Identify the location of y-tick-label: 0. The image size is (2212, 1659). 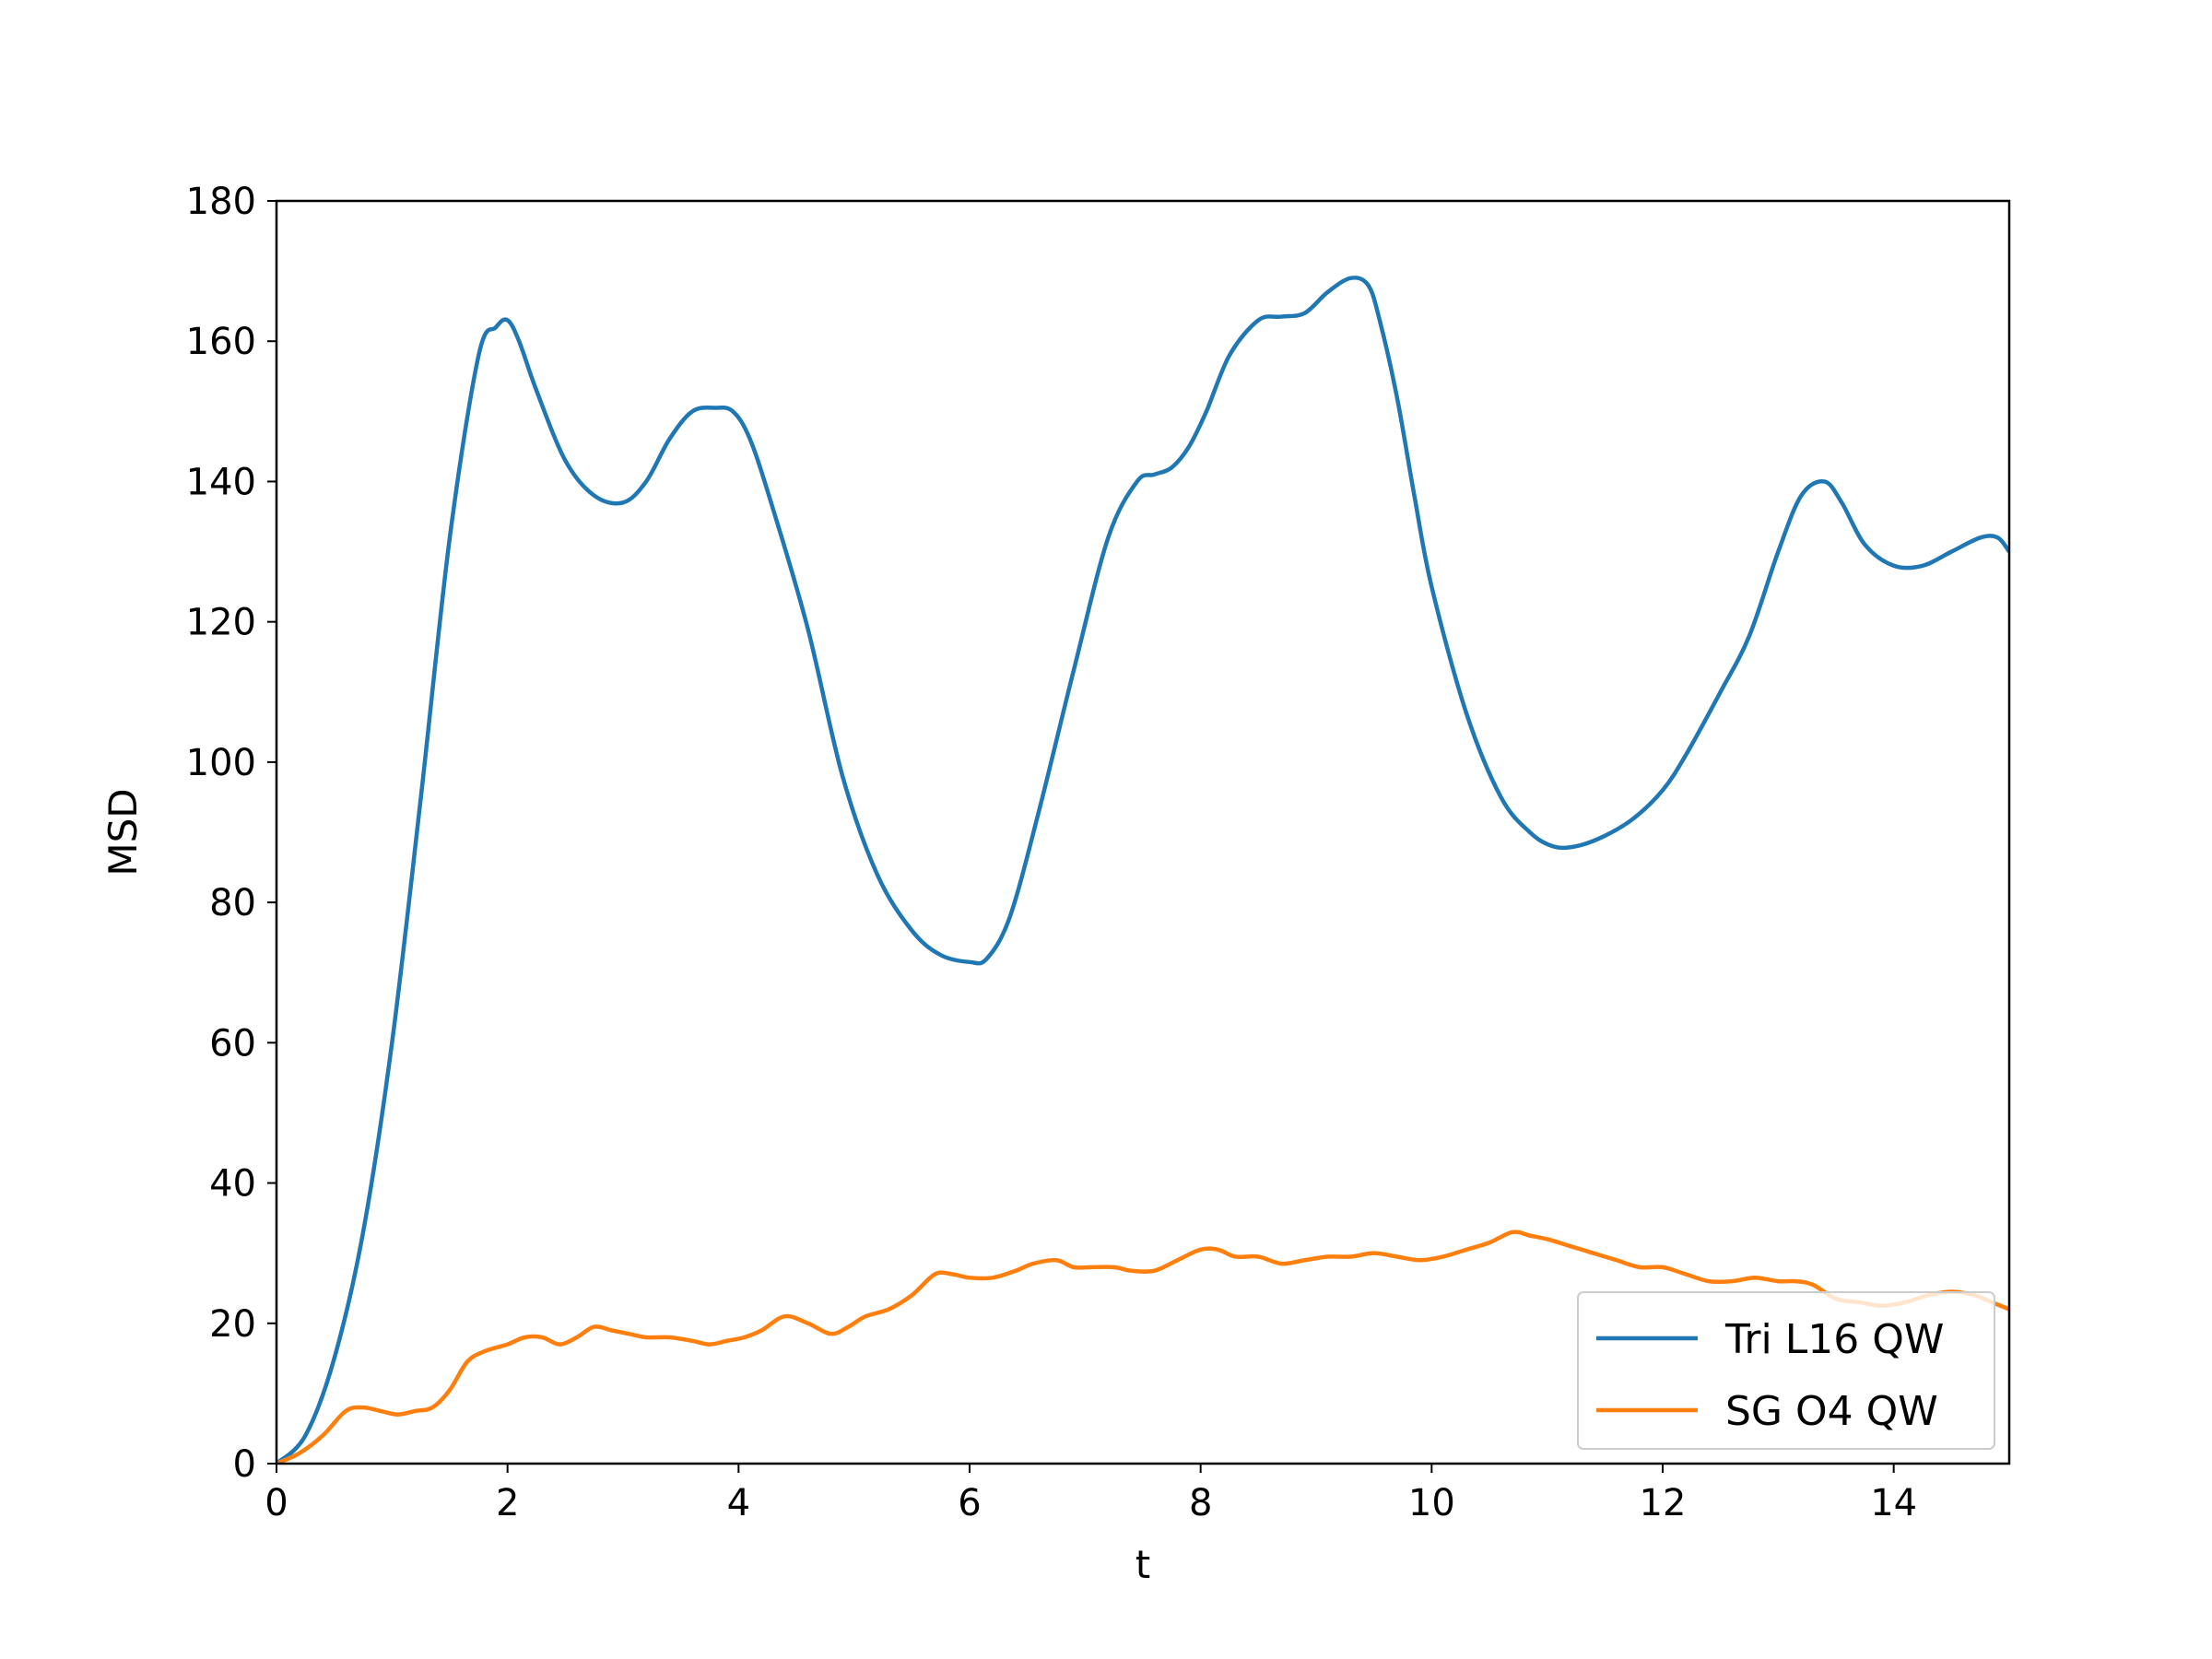
(244, 1464).